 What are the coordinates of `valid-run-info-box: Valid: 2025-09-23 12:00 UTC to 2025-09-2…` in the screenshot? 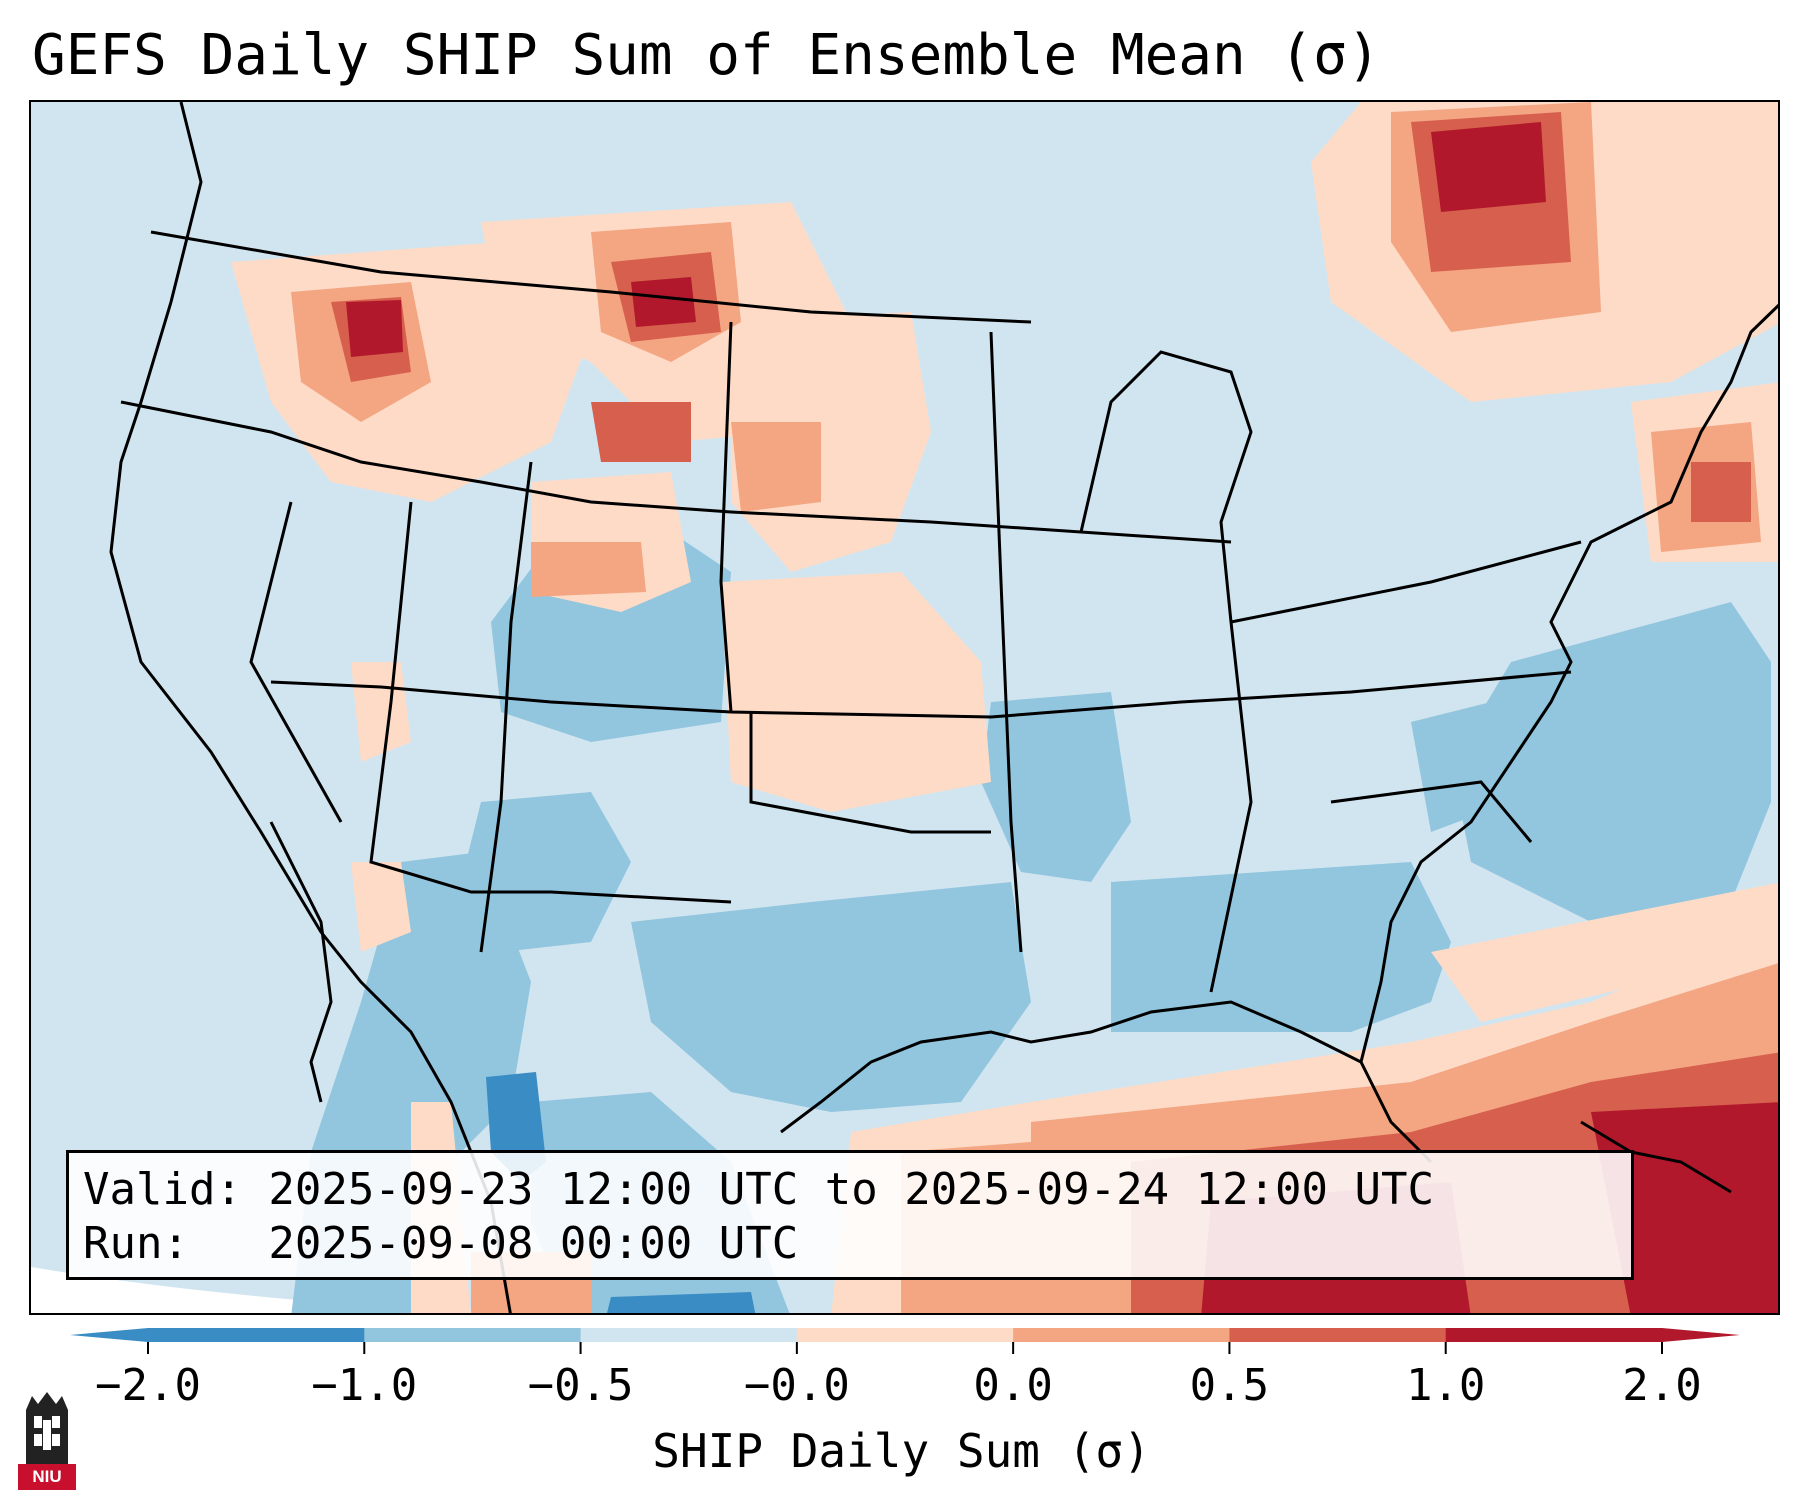 It's located at (850, 1215).